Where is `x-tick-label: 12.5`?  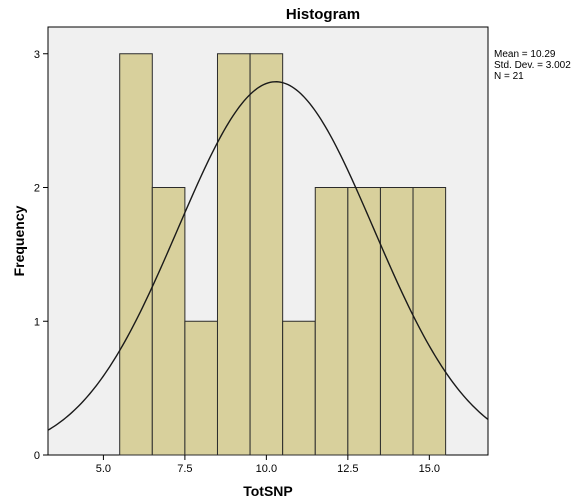 x-tick-label: 12.5 is located at coordinates (347, 469).